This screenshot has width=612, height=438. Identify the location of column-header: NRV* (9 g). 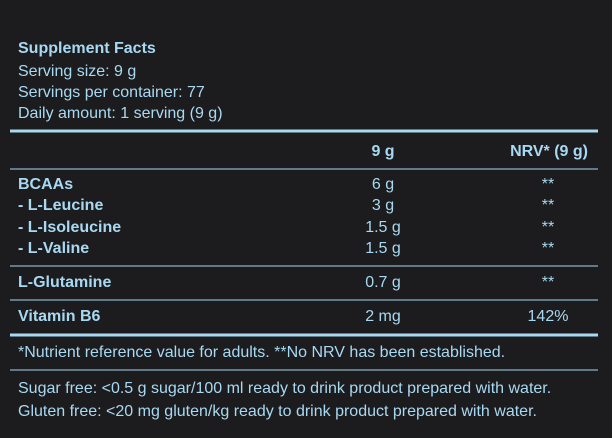
(549, 151).